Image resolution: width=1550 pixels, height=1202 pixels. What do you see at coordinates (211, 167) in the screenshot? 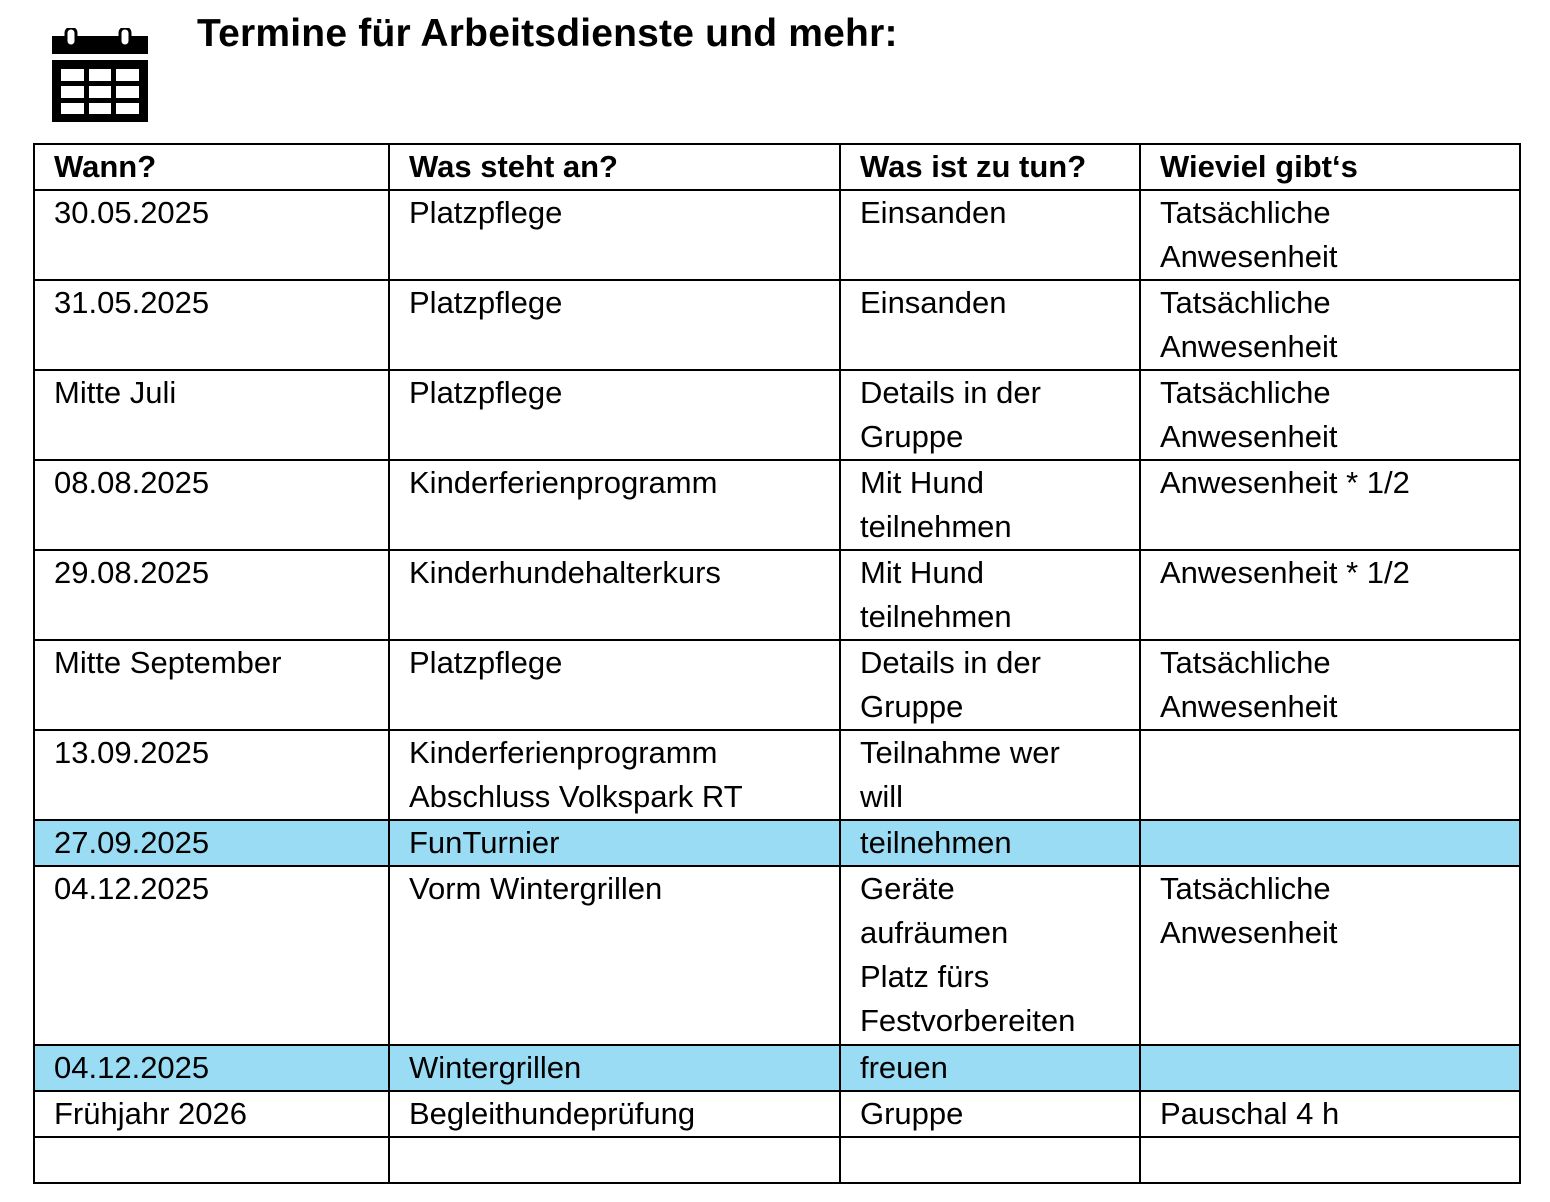
I see `column-header-wann: Wann?` at bounding box center [211, 167].